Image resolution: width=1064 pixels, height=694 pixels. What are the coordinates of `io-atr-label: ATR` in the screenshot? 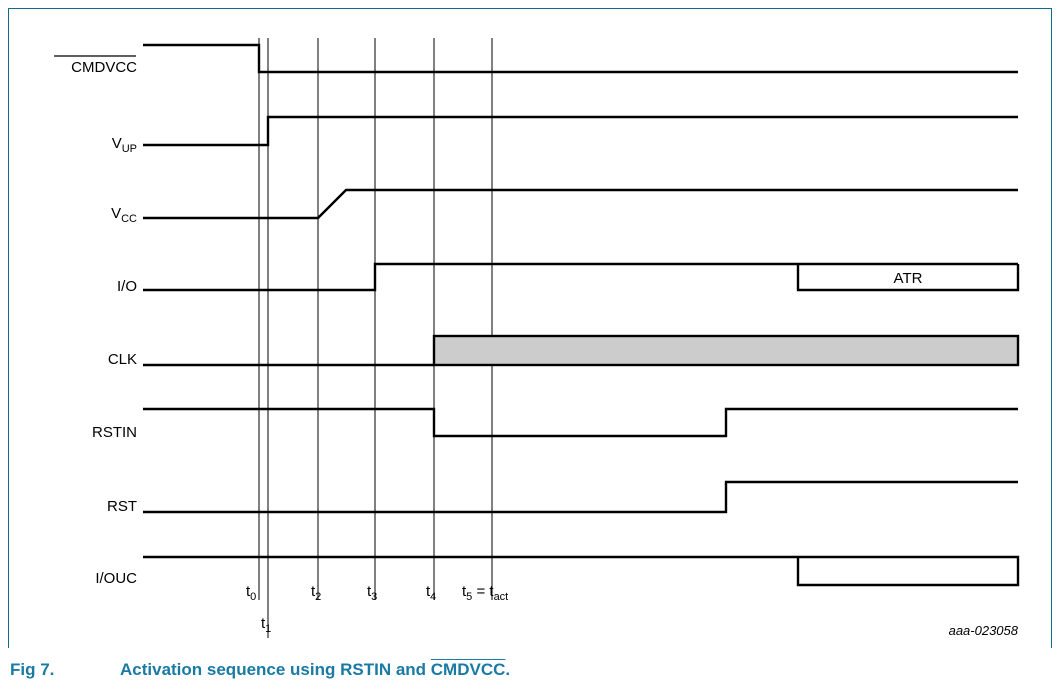 It's located at (908, 278).